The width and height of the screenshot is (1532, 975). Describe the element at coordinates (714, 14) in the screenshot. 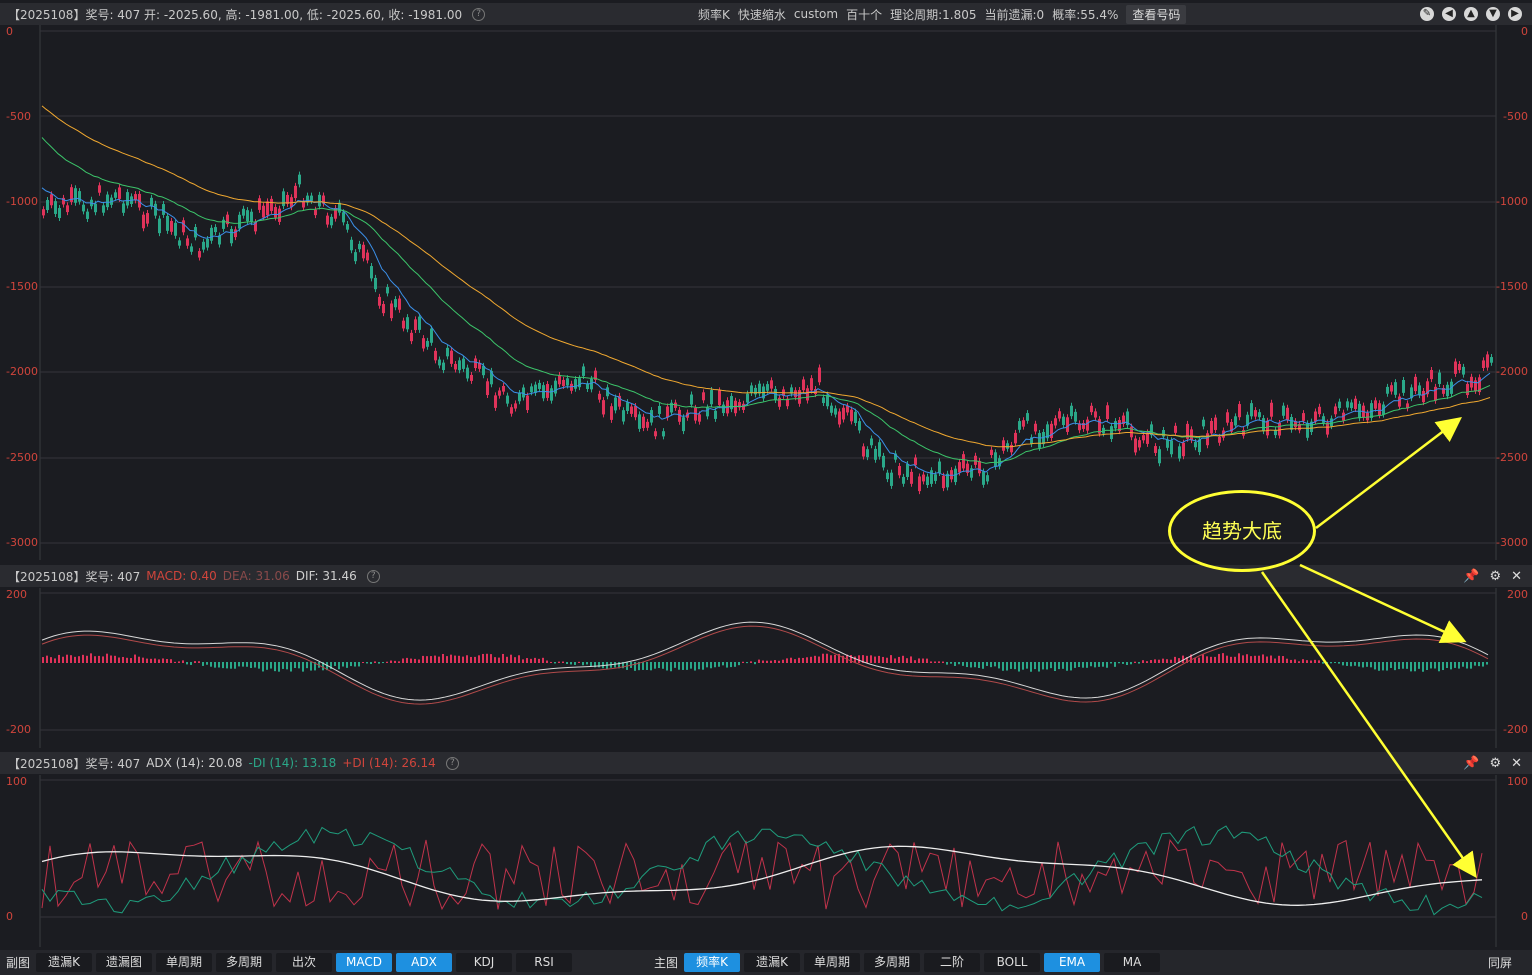

I see `header-item-freq: 频率K` at that location.